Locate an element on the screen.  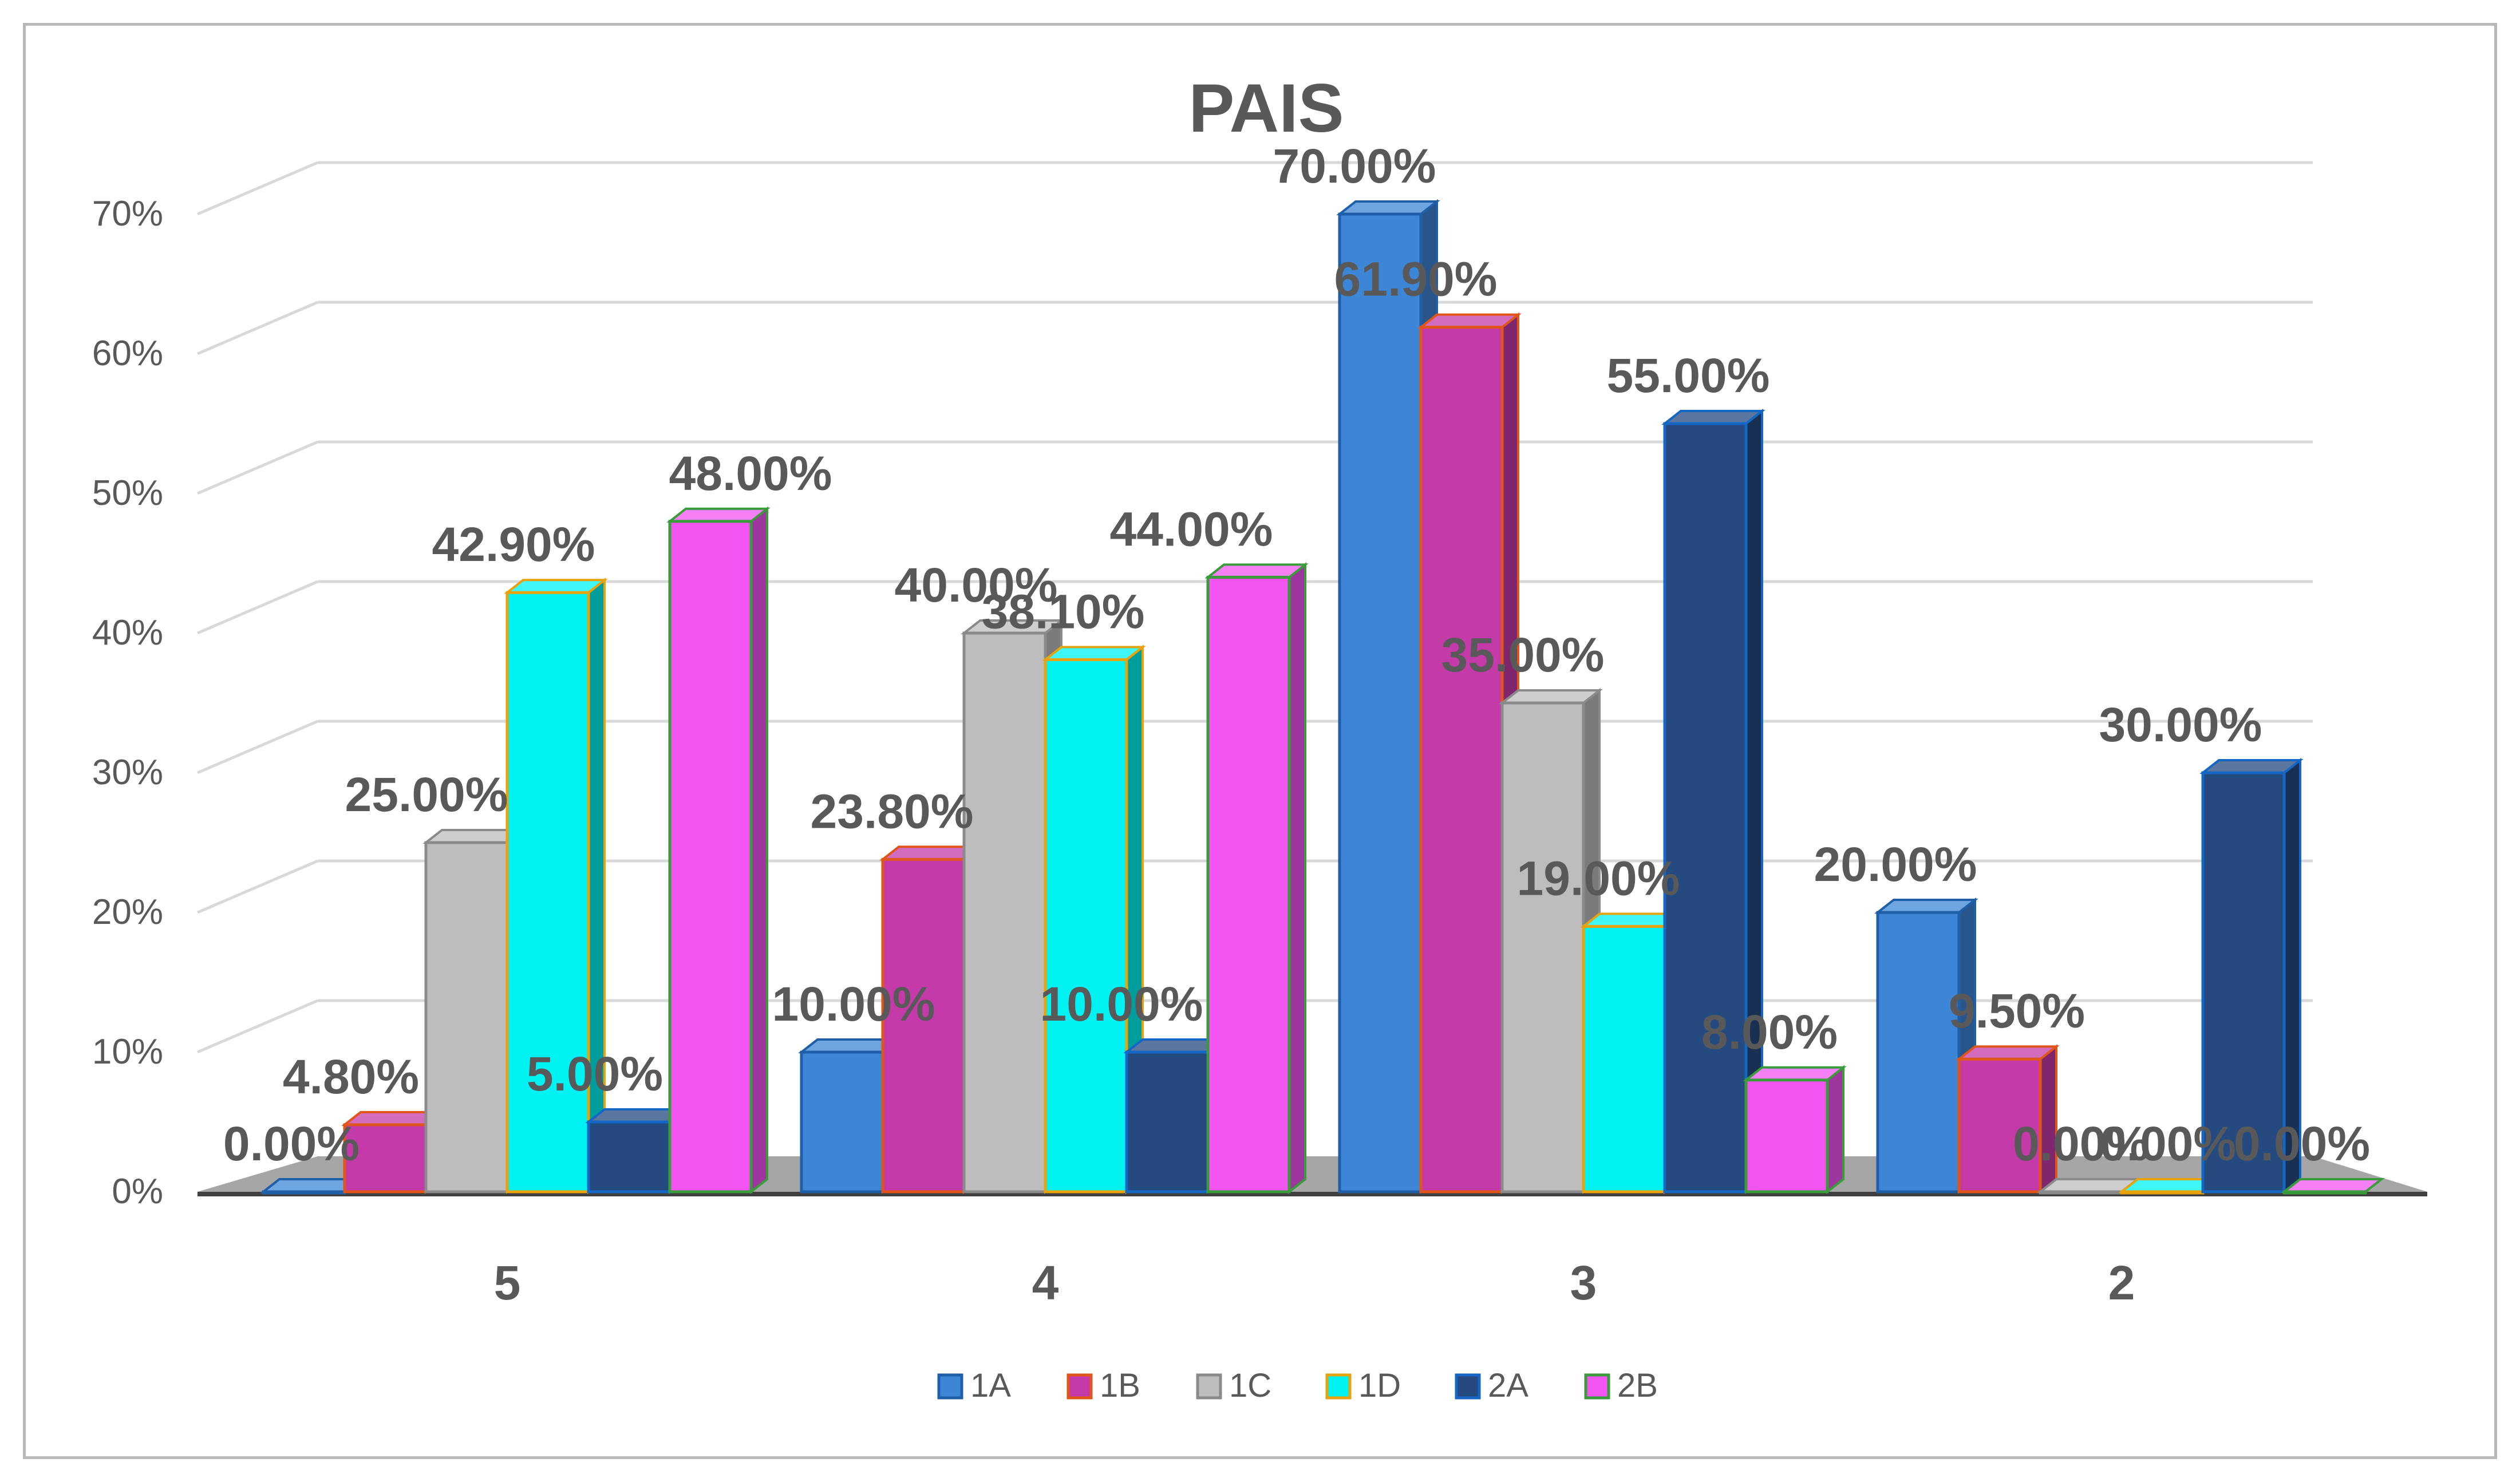
data-label-1D-5: 42.90% is located at coordinates (513, 544).